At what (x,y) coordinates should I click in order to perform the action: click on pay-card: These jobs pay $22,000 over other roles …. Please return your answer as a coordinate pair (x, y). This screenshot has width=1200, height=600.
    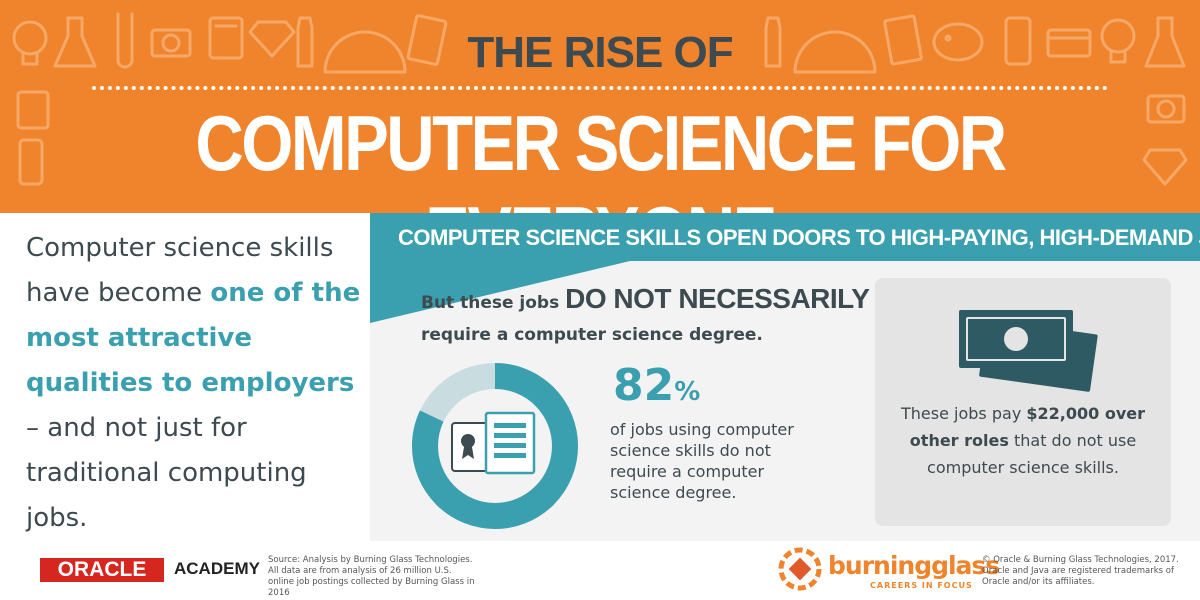
    Looking at the image, I should click on (1023, 402).